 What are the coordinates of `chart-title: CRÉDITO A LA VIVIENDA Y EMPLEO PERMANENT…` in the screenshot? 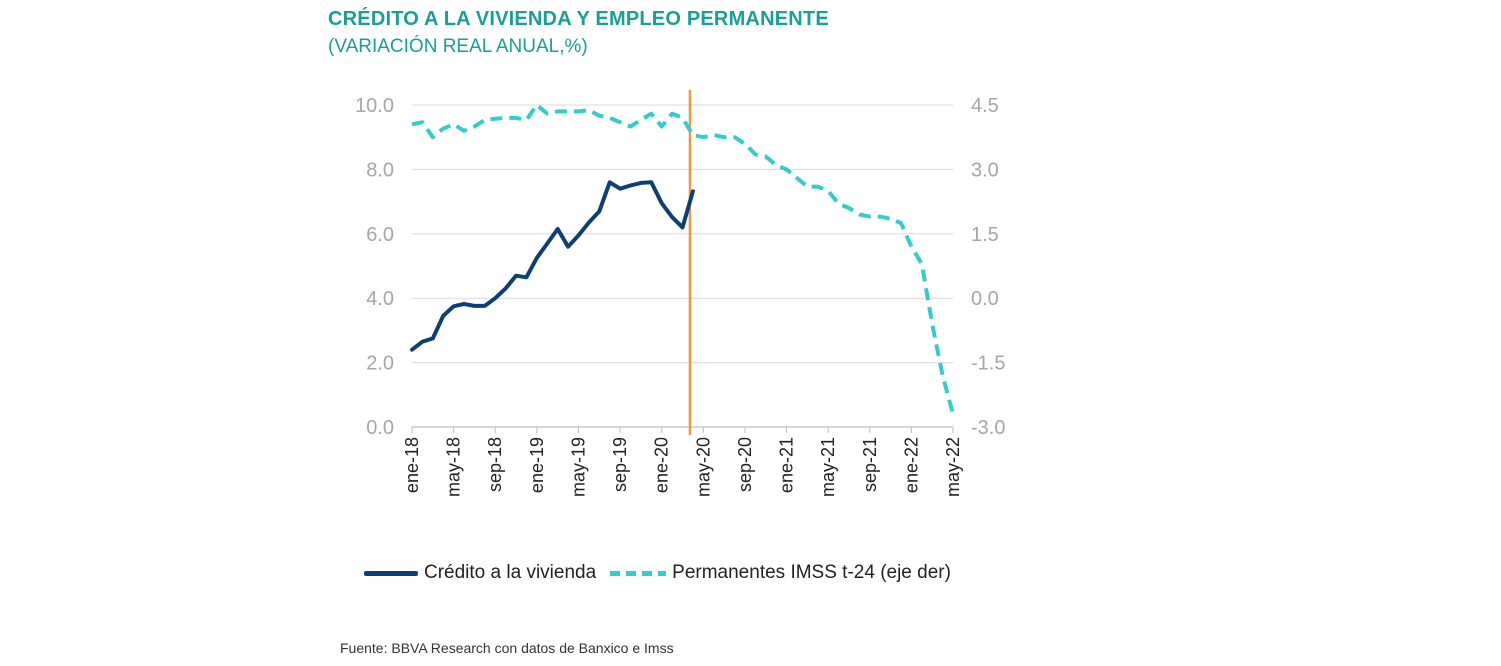 It's located at (578, 19).